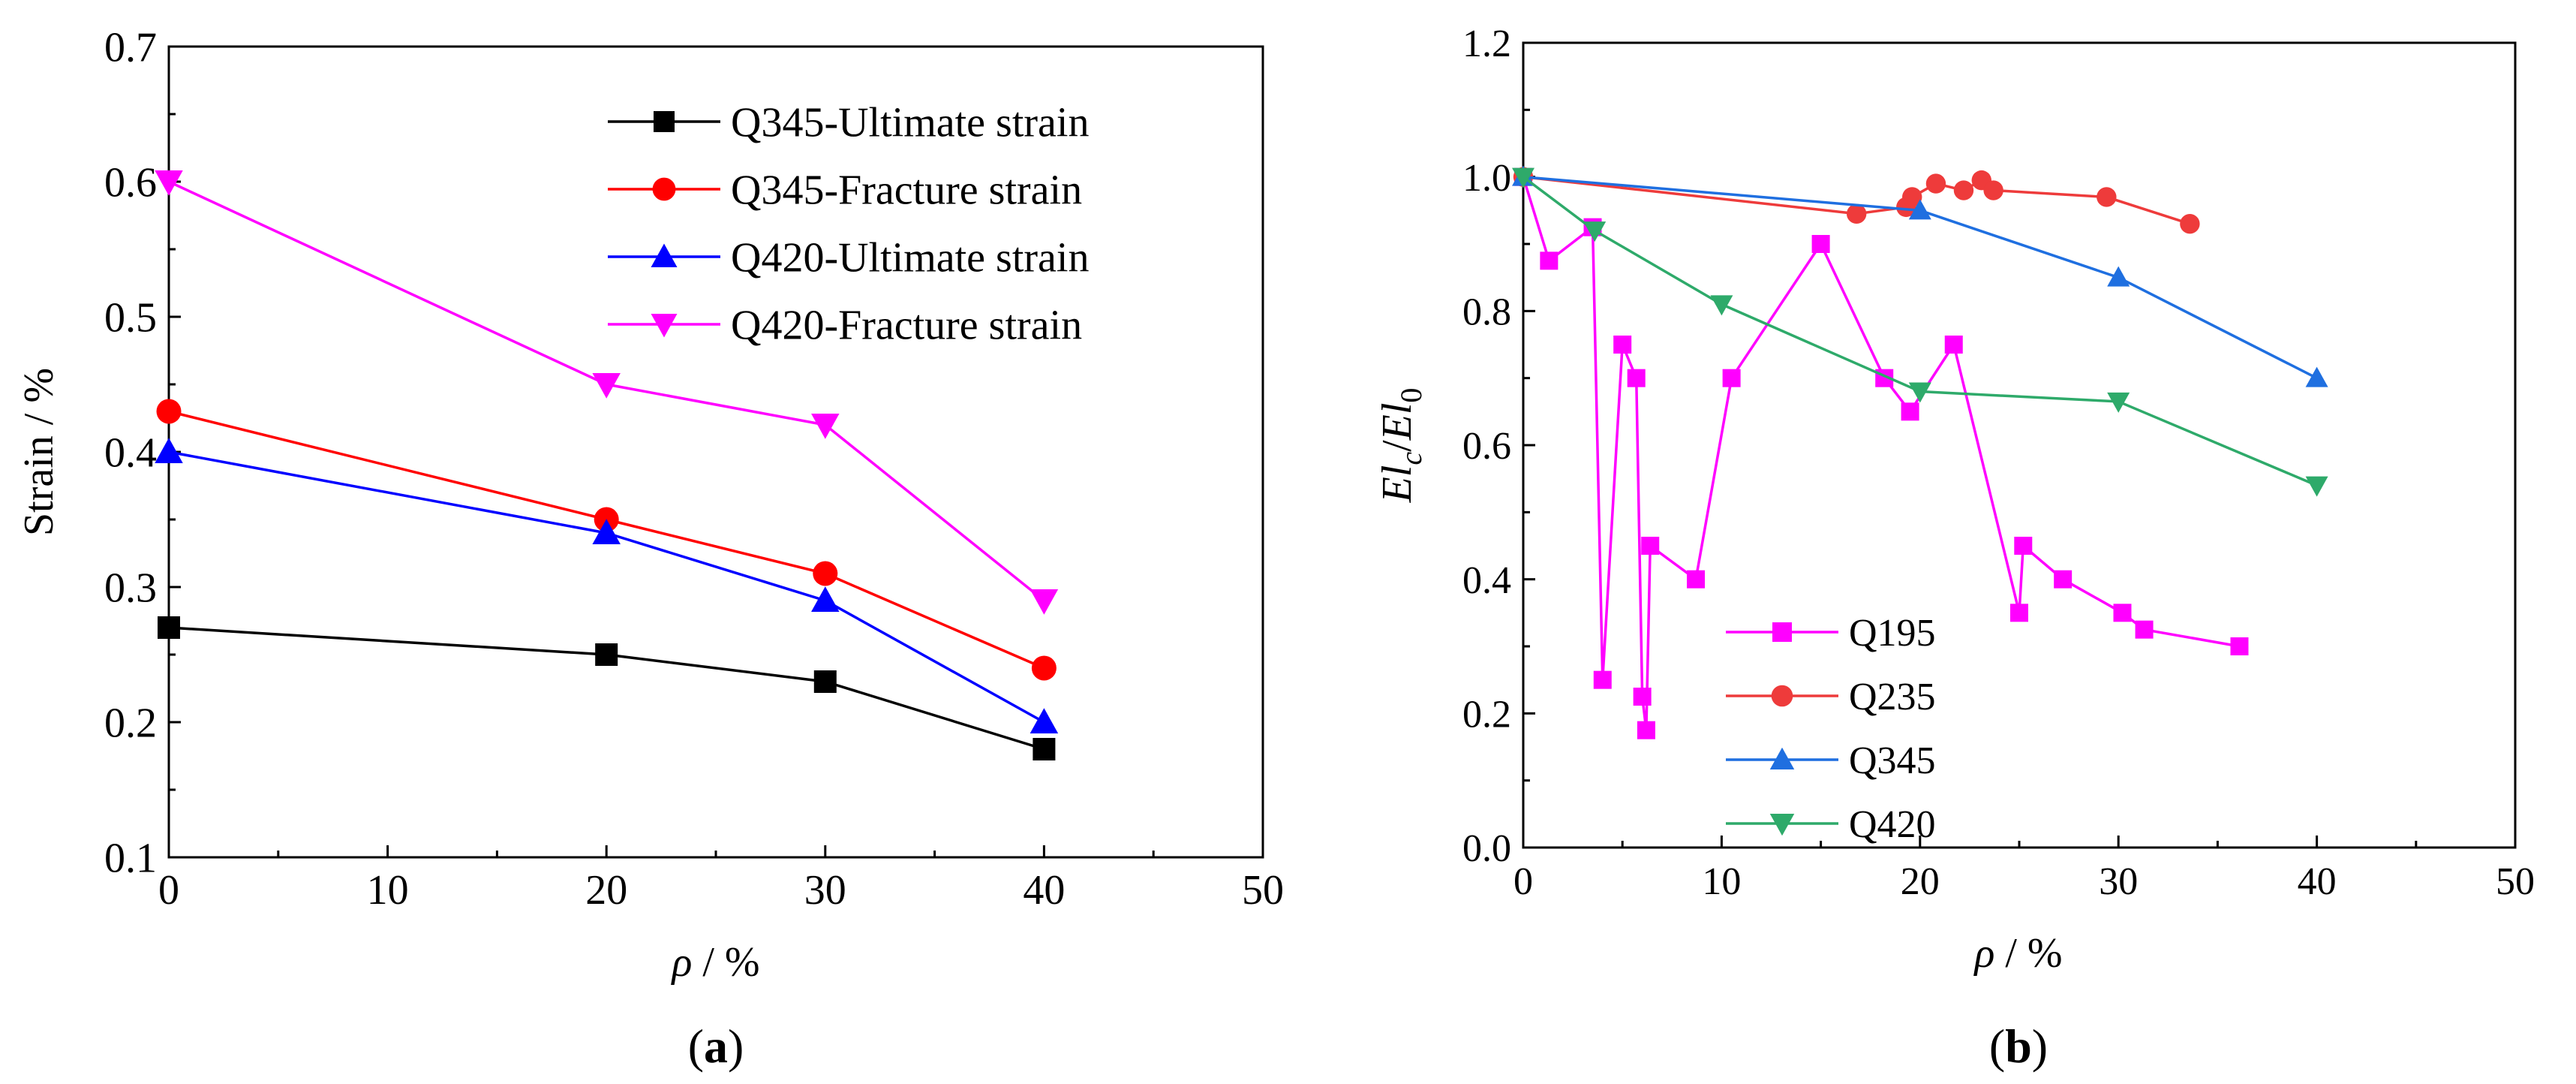 This screenshot has height=1084, width=2576. What do you see at coordinates (607, 688) in the screenshot?
I see `series-q345-ultimate-strain` at bounding box center [607, 688].